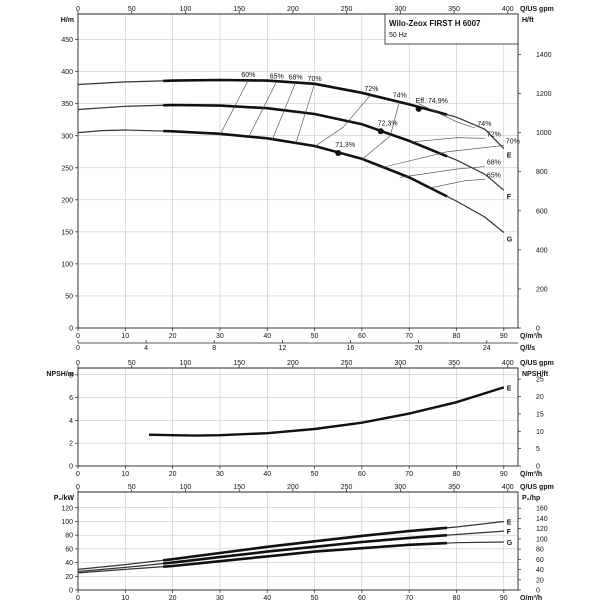 This screenshot has height=600, width=600. Describe the element at coordinates (508, 9) in the screenshot. I see `head-top-axis-gpm-tick-label: 400` at that location.